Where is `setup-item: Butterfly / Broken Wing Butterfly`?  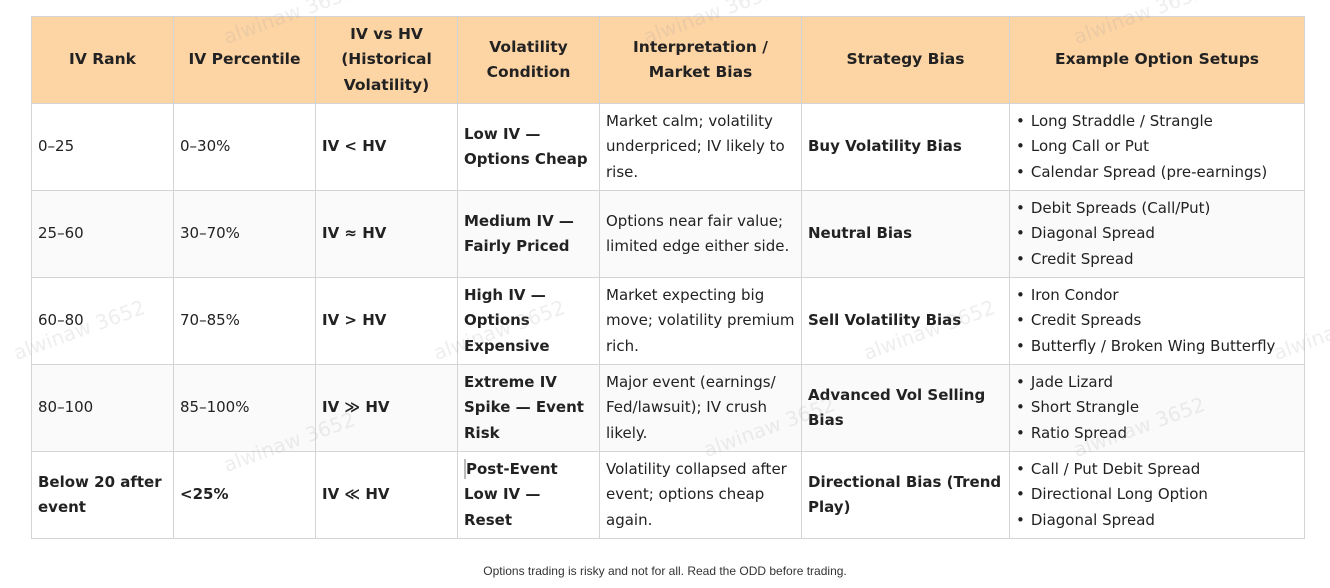 setup-item: Butterfly / Broken Wing Butterfly is located at coordinates (1157, 347).